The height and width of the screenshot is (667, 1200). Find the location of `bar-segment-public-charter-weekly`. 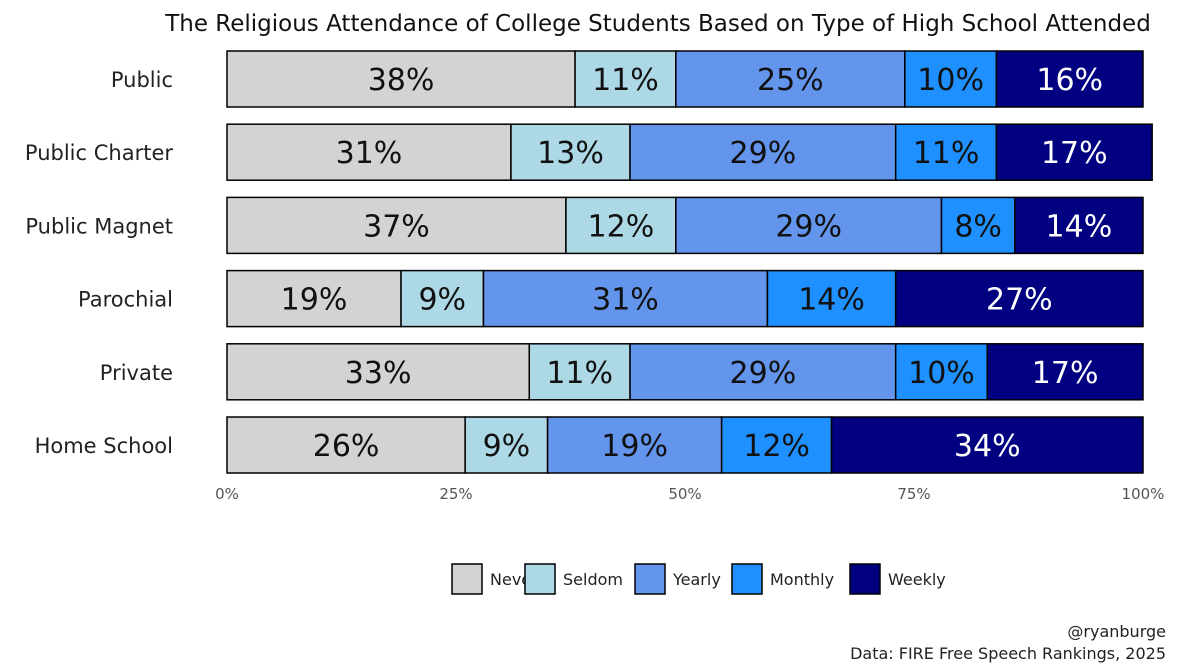

bar-segment-public-charter-weekly is located at coordinates (1074, 152).